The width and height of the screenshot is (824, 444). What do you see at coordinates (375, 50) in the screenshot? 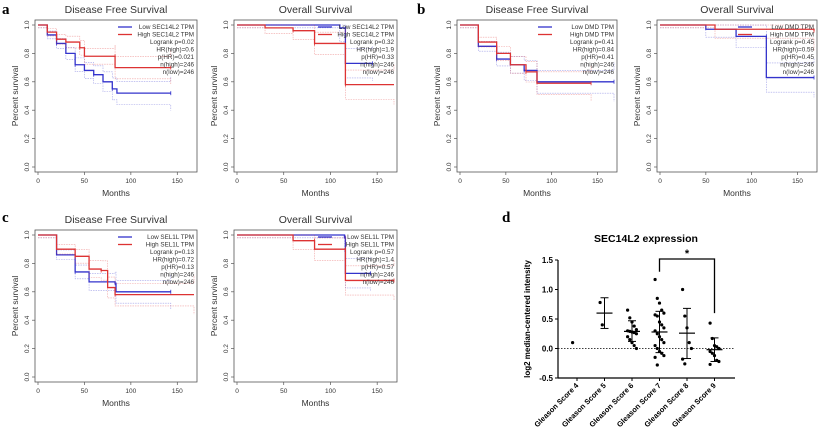
I see `stat-annotation: HR(high)=1.9` at bounding box center [375, 50].